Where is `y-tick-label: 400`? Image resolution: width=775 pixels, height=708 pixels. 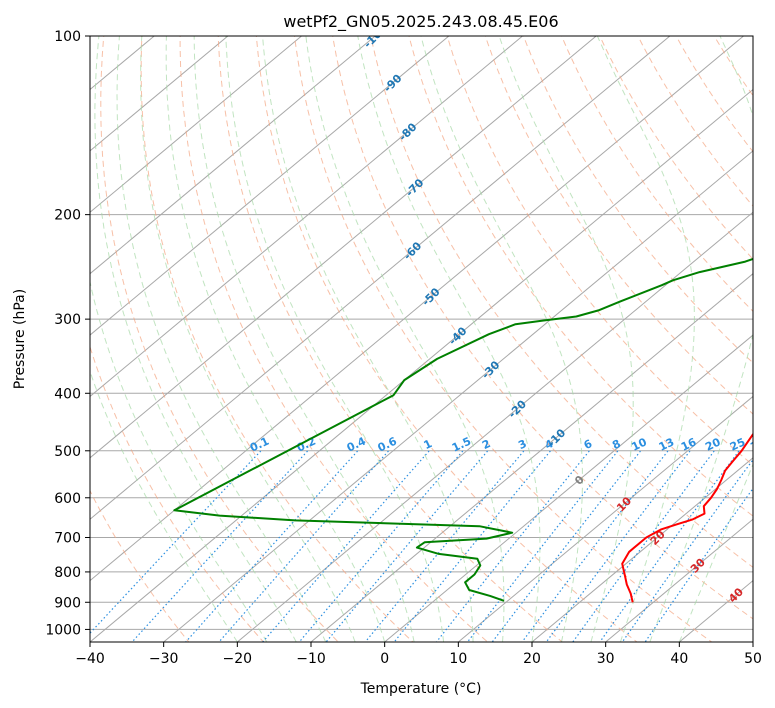 y-tick-label: 400 is located at coordinates (67, 394).